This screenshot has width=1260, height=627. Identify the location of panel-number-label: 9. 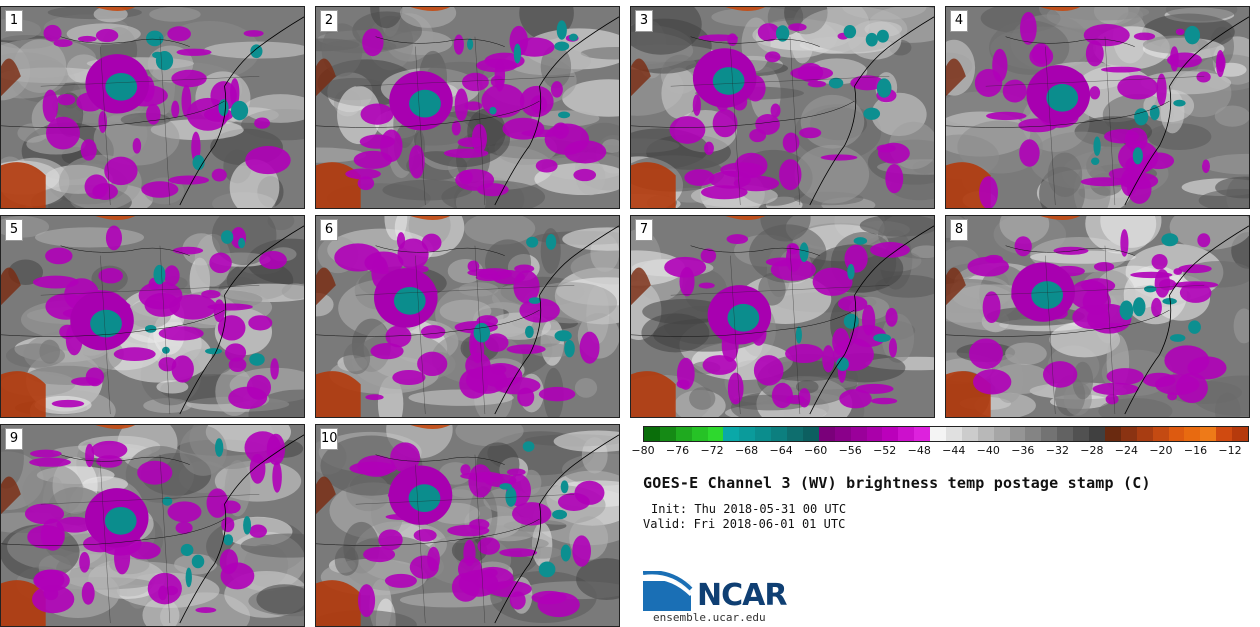
(14, 439).